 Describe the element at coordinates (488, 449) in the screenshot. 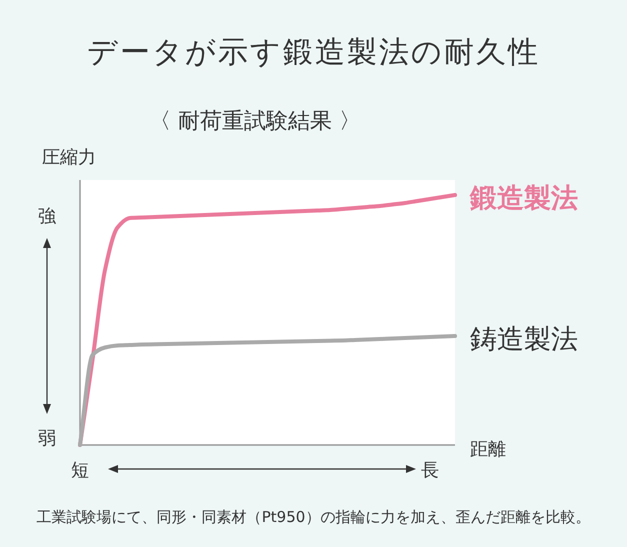

I see `x-axis-title: 距離` at that location.